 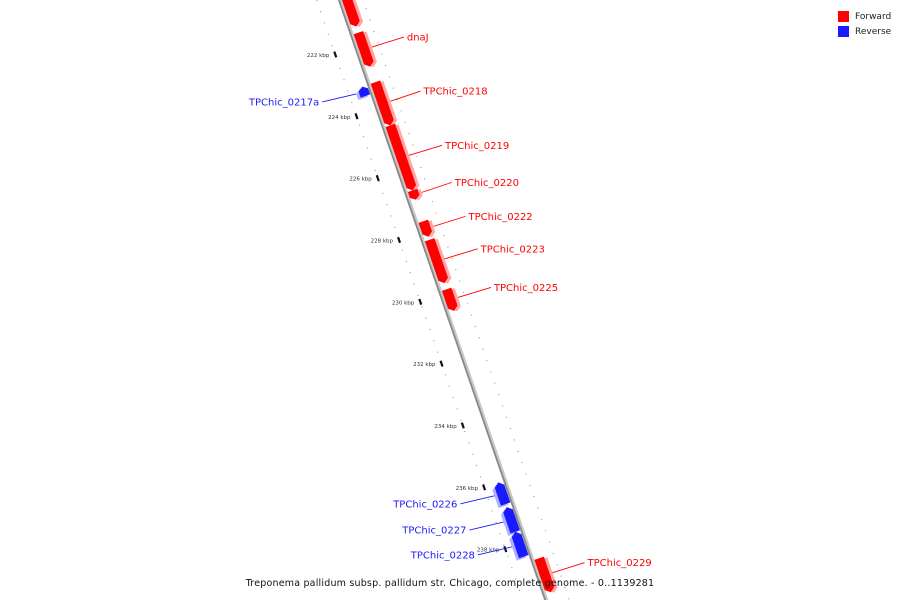 I want to click on gene-tpchic-0220-body, so click(x=413, y=194).